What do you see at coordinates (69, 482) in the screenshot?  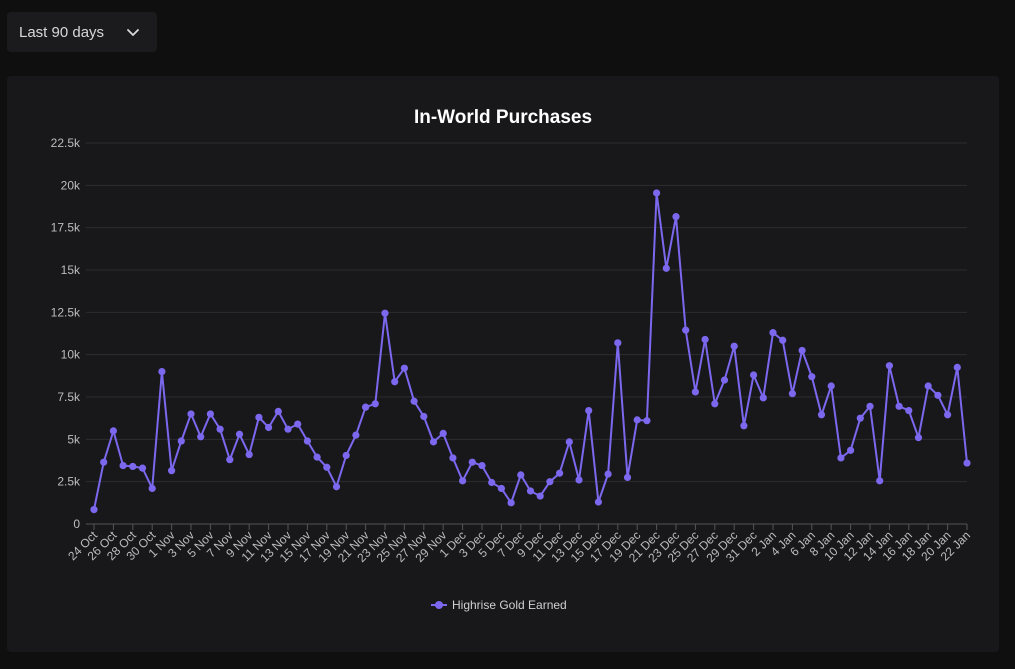 I see `y-tick-label: 2.5k` at bounding box center [69, 482].